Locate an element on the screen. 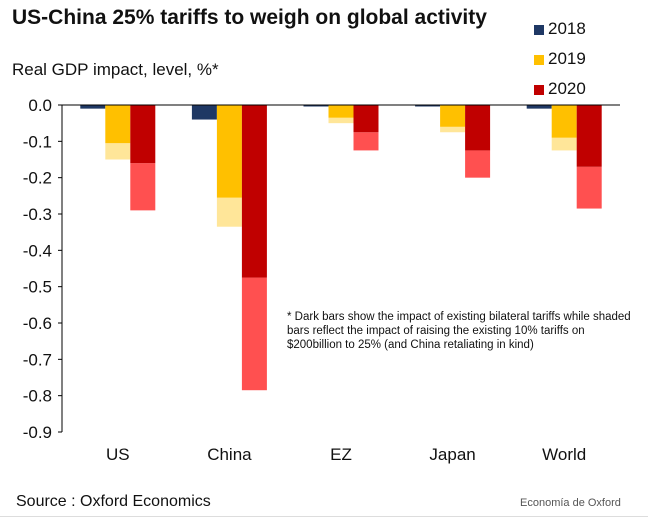 This screenshot has height=528, width=648. legend-item-2020: 2020 is located at coordinates (589, 92).